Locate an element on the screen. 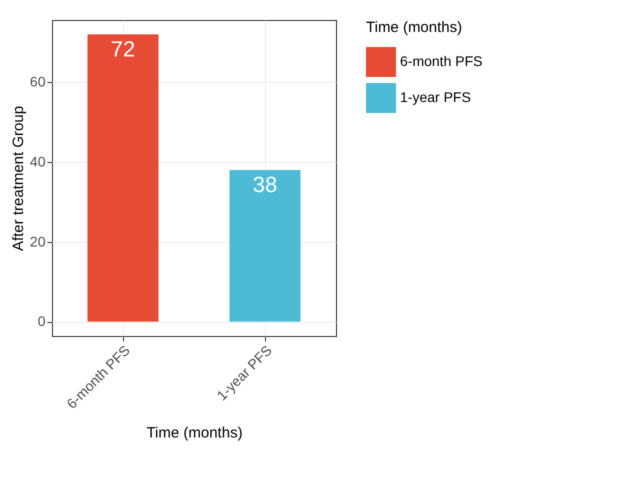 The image size is (629, 494). data-label: 72 is located at coordinates (123, 49).